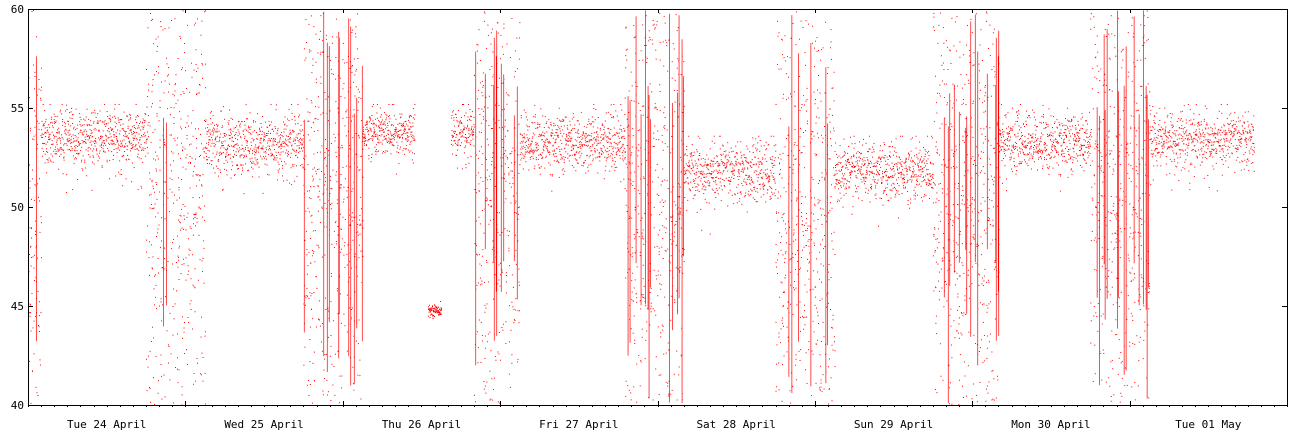  I want to click on y-tick-label: 55, so click(17, 108).